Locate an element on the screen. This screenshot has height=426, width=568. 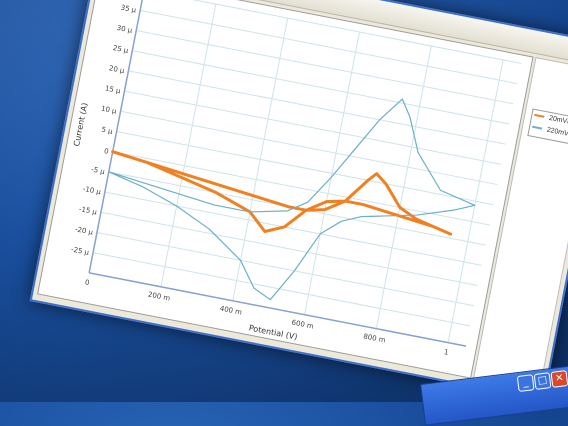
y-tick-label: 35 µ is located at coordinates (128, 9).